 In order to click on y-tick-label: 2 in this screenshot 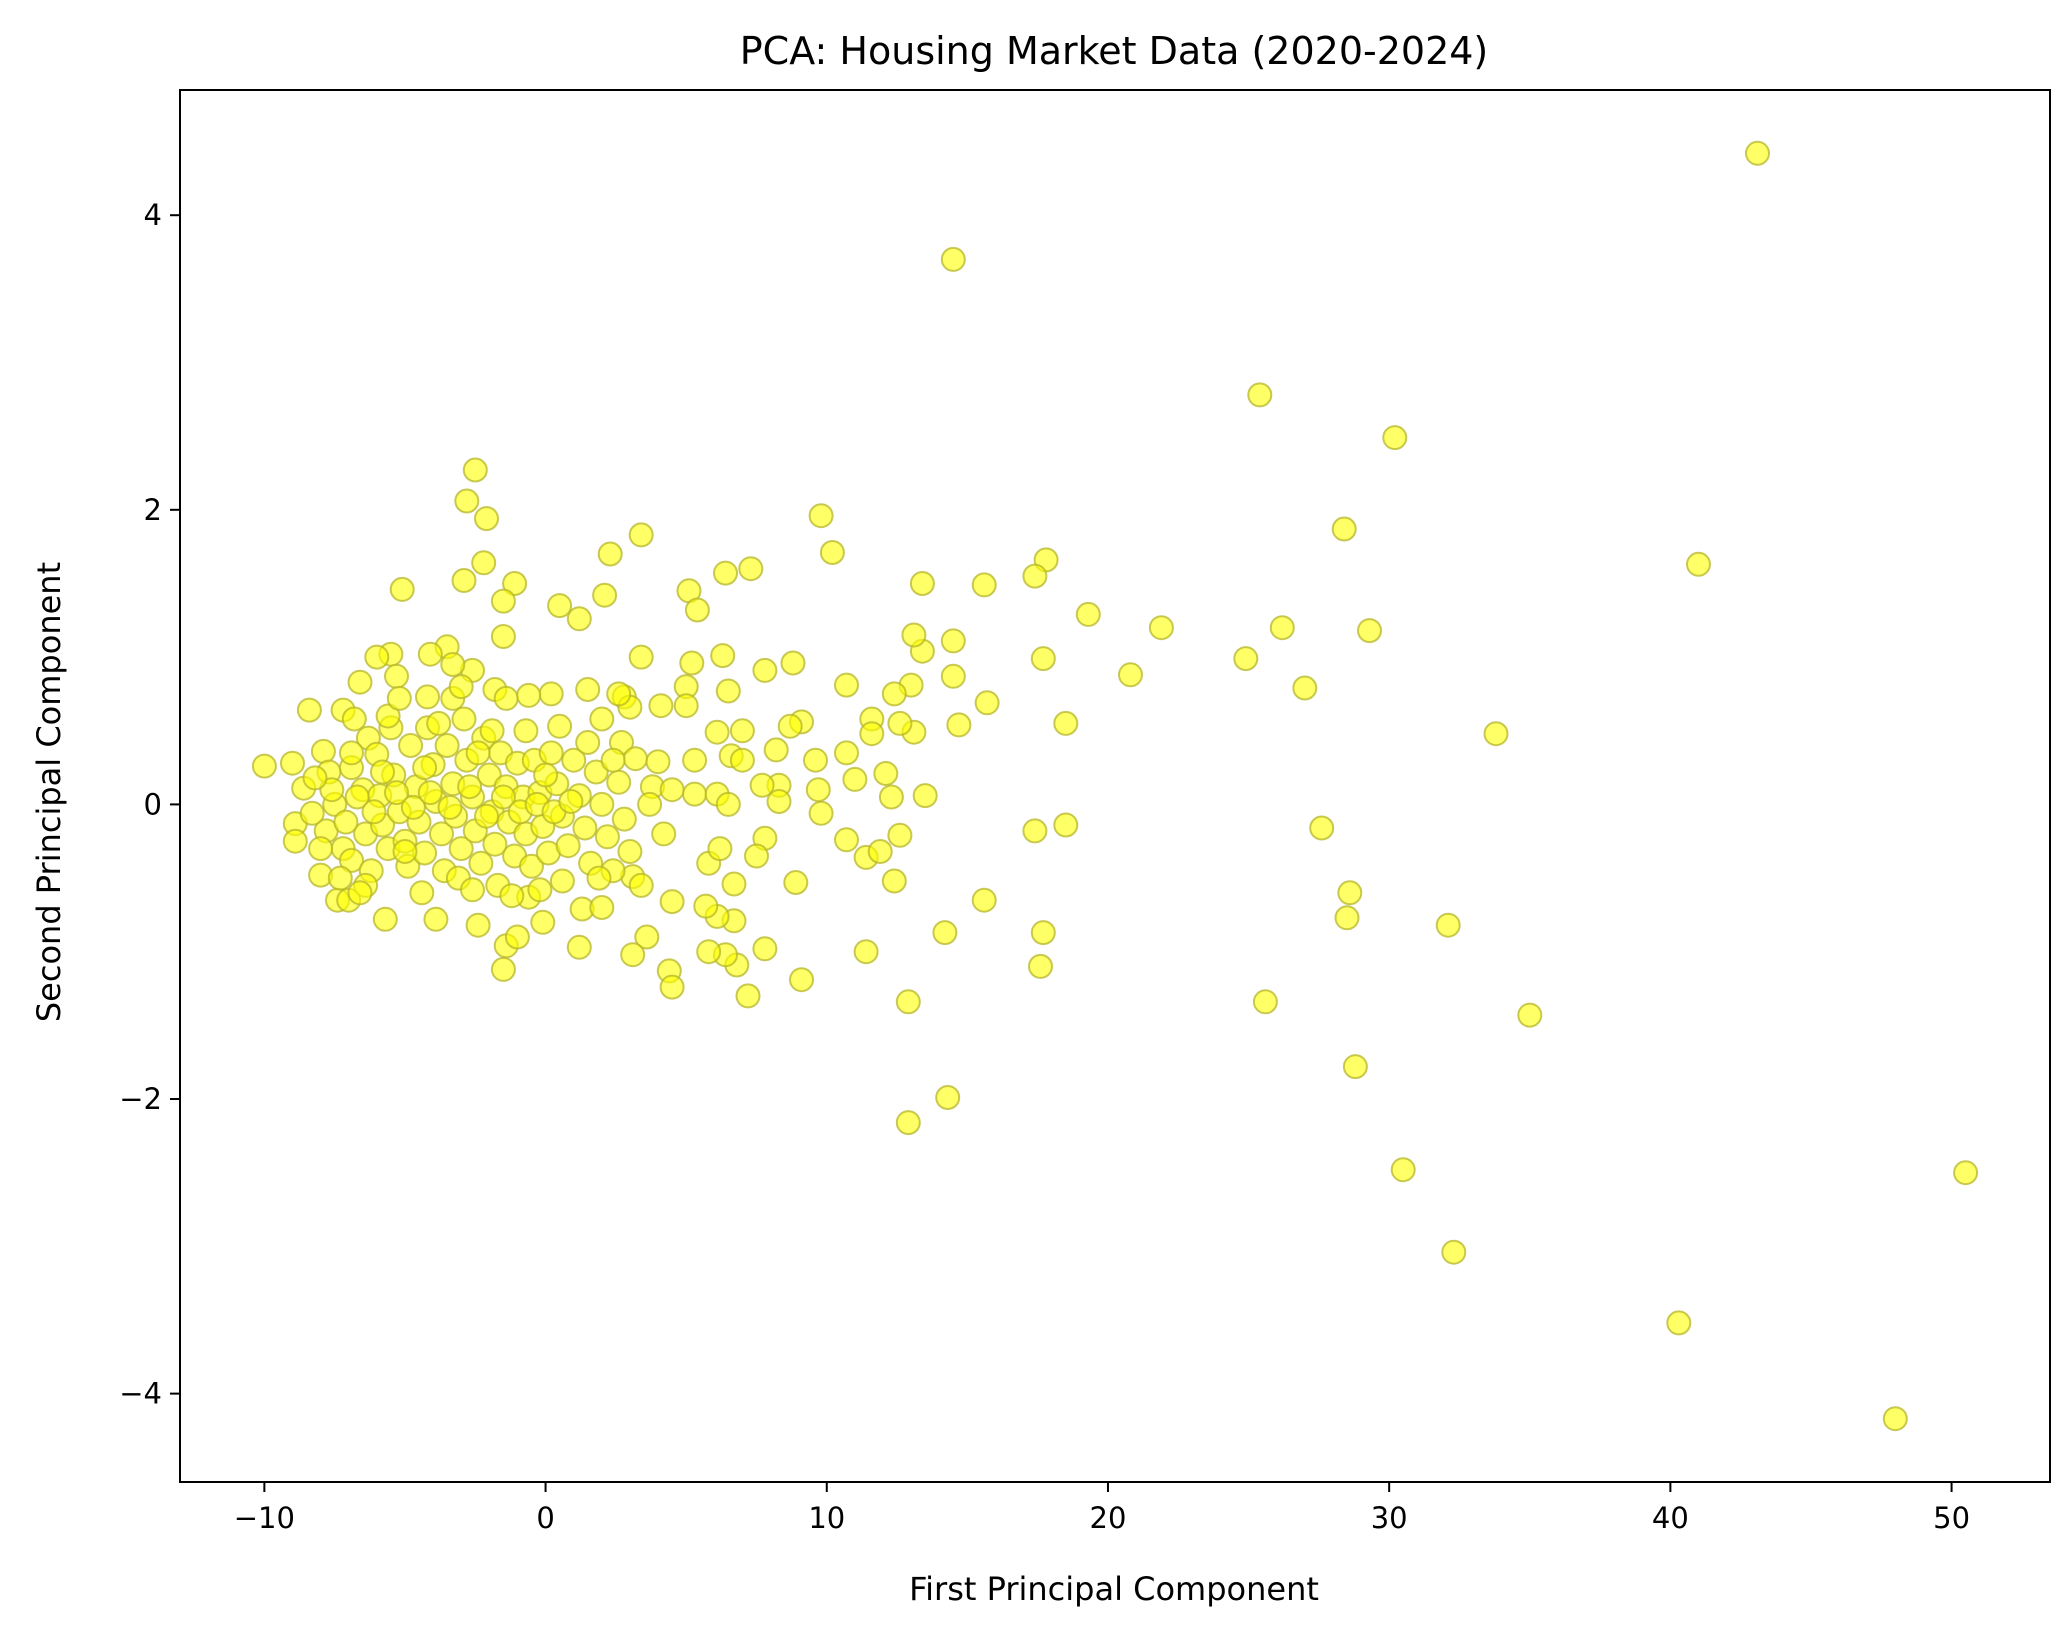, I will do `click(153, 510)`.